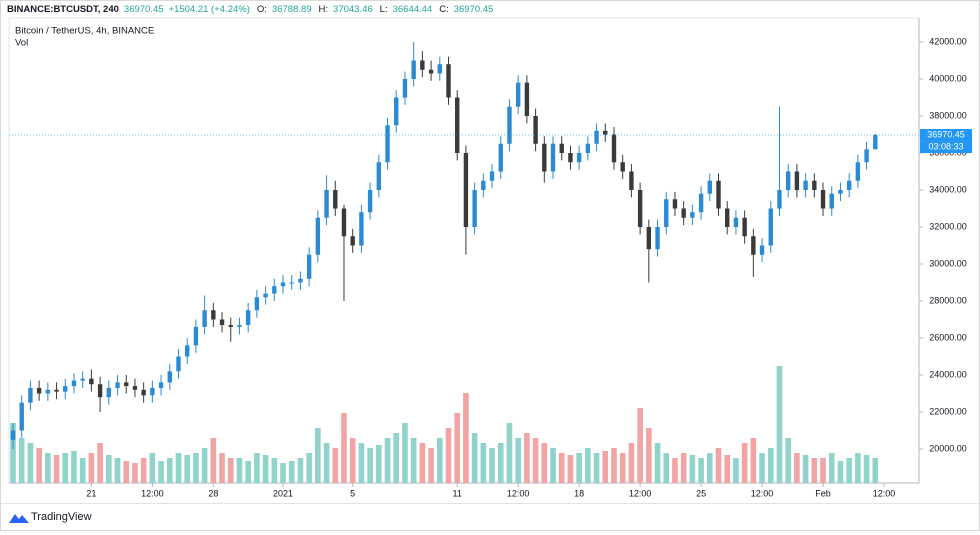 The image size is (980, 535). Describe the element at coordinates (143, 9) in the screenshot. I see `last-price: 36970.45` at that location.